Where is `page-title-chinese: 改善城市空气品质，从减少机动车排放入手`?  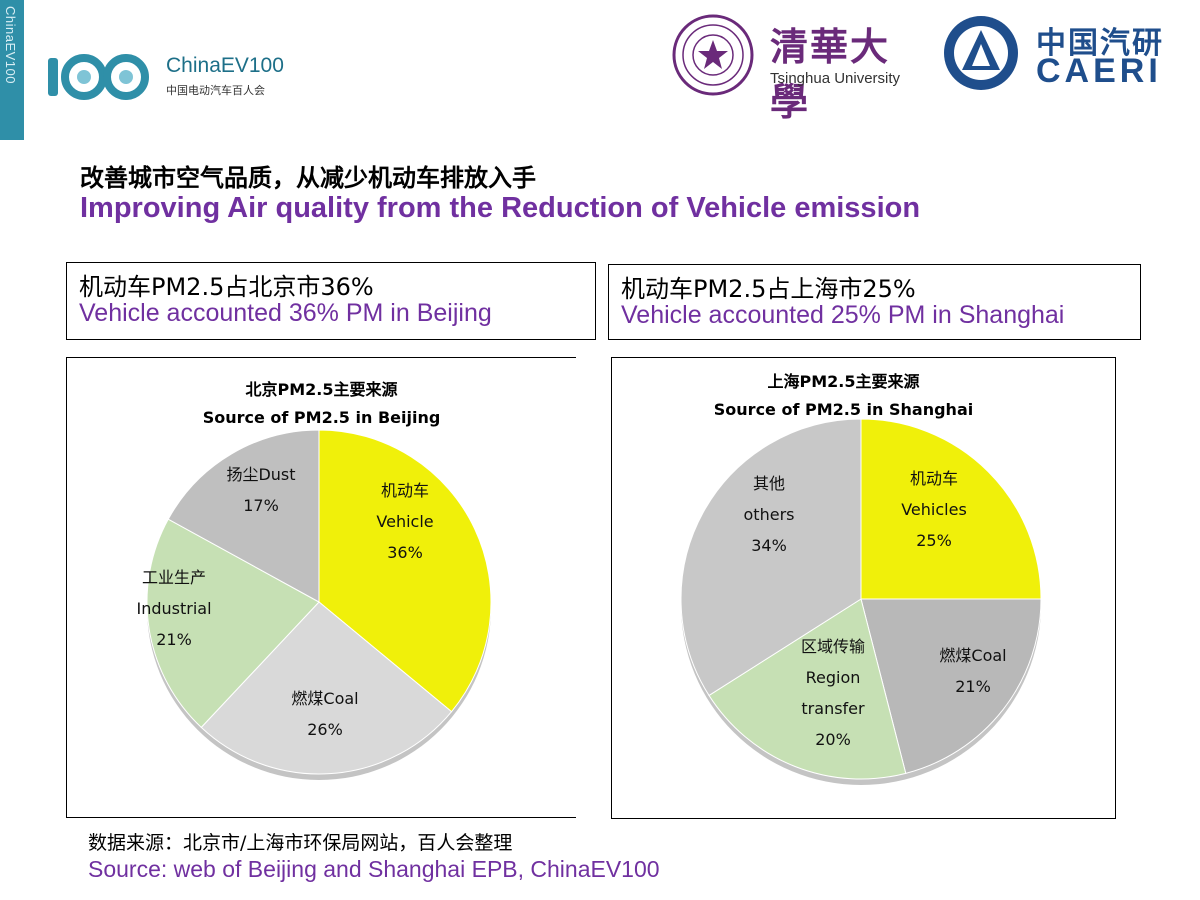 page-title-chinese: 改善城市空气品质，从减少机动车排放入手 is located at coordinates (308, 178).